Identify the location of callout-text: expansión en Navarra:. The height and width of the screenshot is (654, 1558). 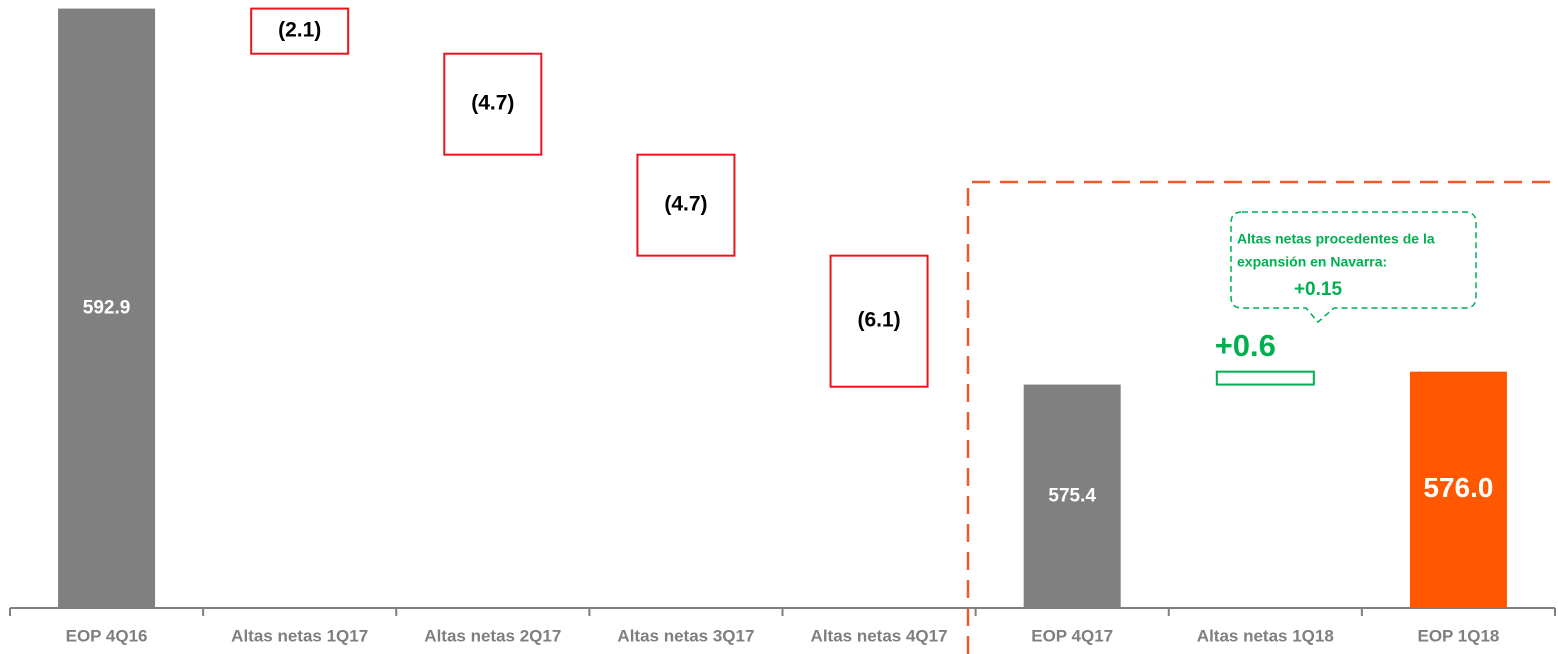
(1312, 262).